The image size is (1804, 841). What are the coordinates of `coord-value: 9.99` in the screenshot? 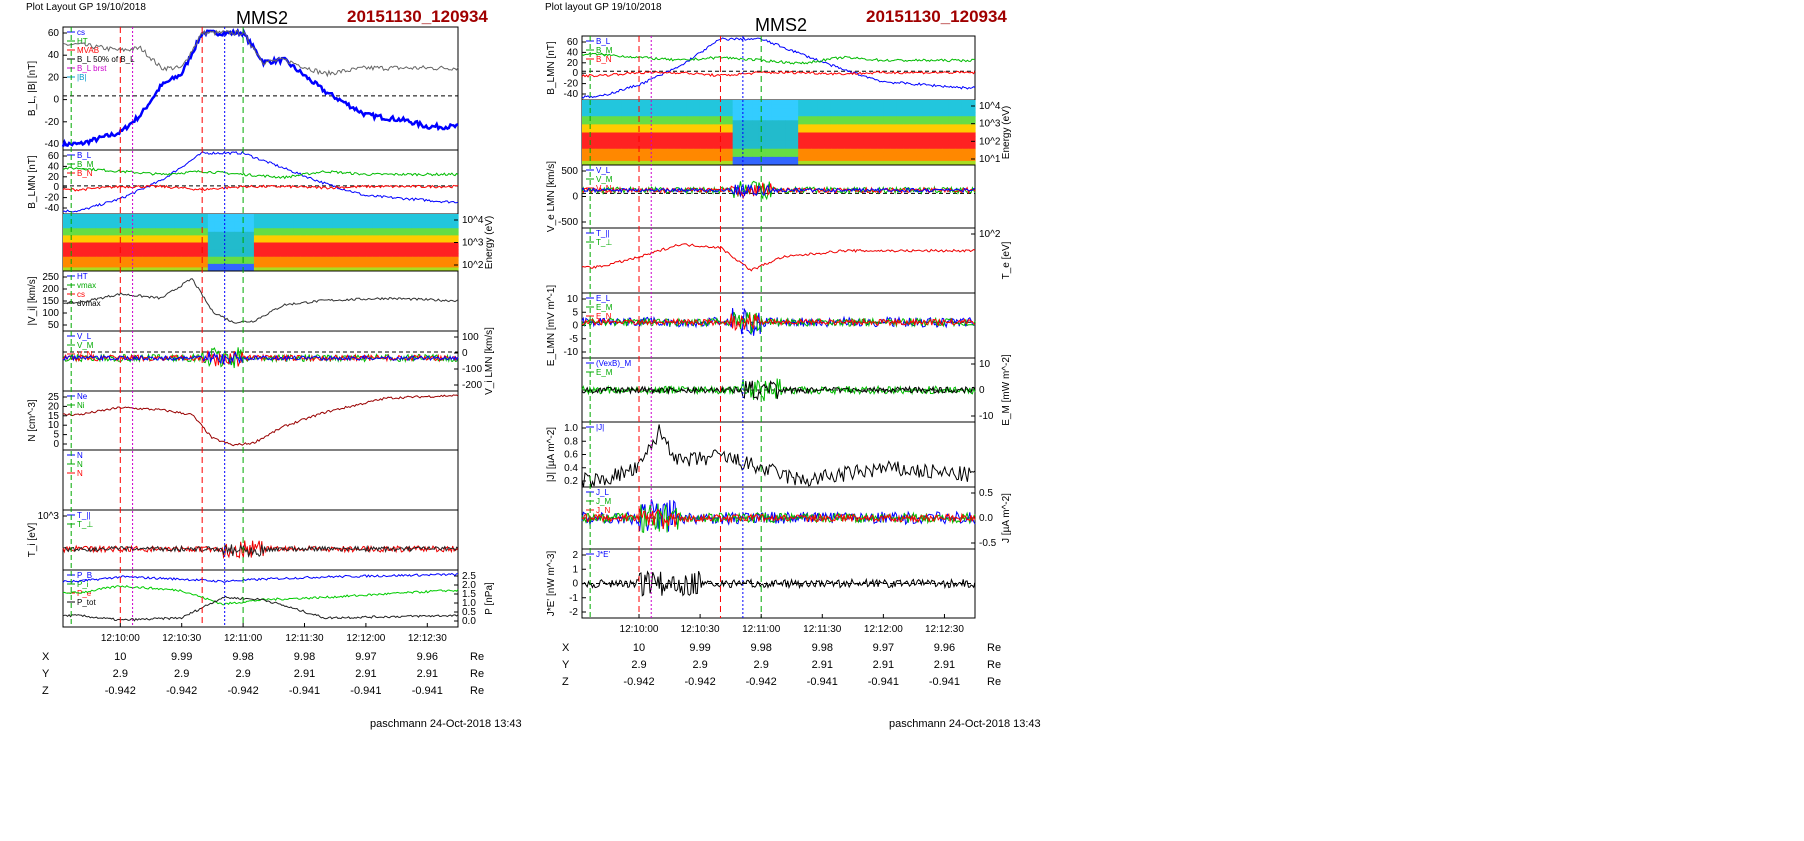 It's located at (699, 648).